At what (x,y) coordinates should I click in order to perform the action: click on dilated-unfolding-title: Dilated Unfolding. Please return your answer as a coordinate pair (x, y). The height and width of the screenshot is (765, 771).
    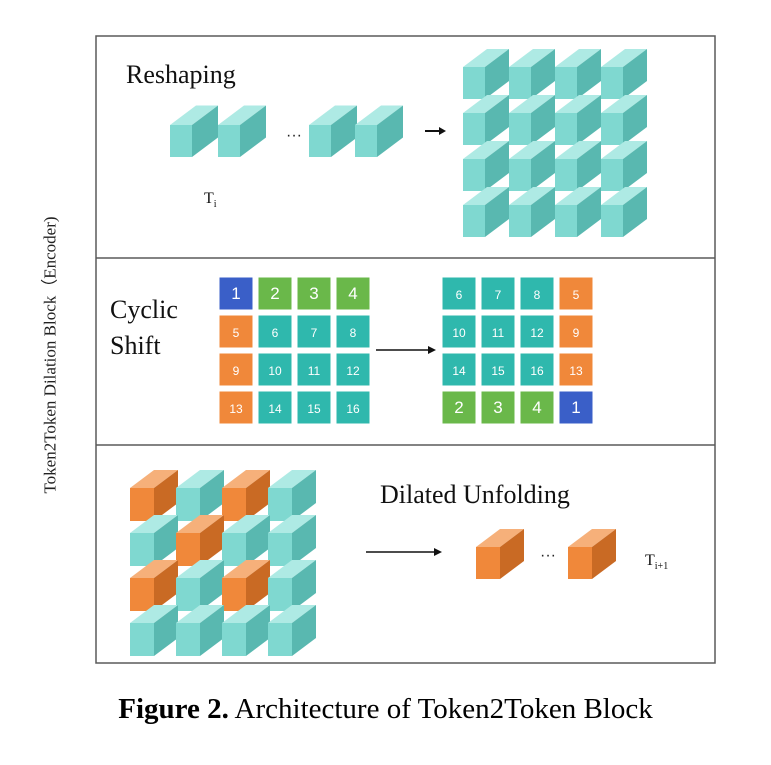
    Looking at the image, I should click on (475, 494).